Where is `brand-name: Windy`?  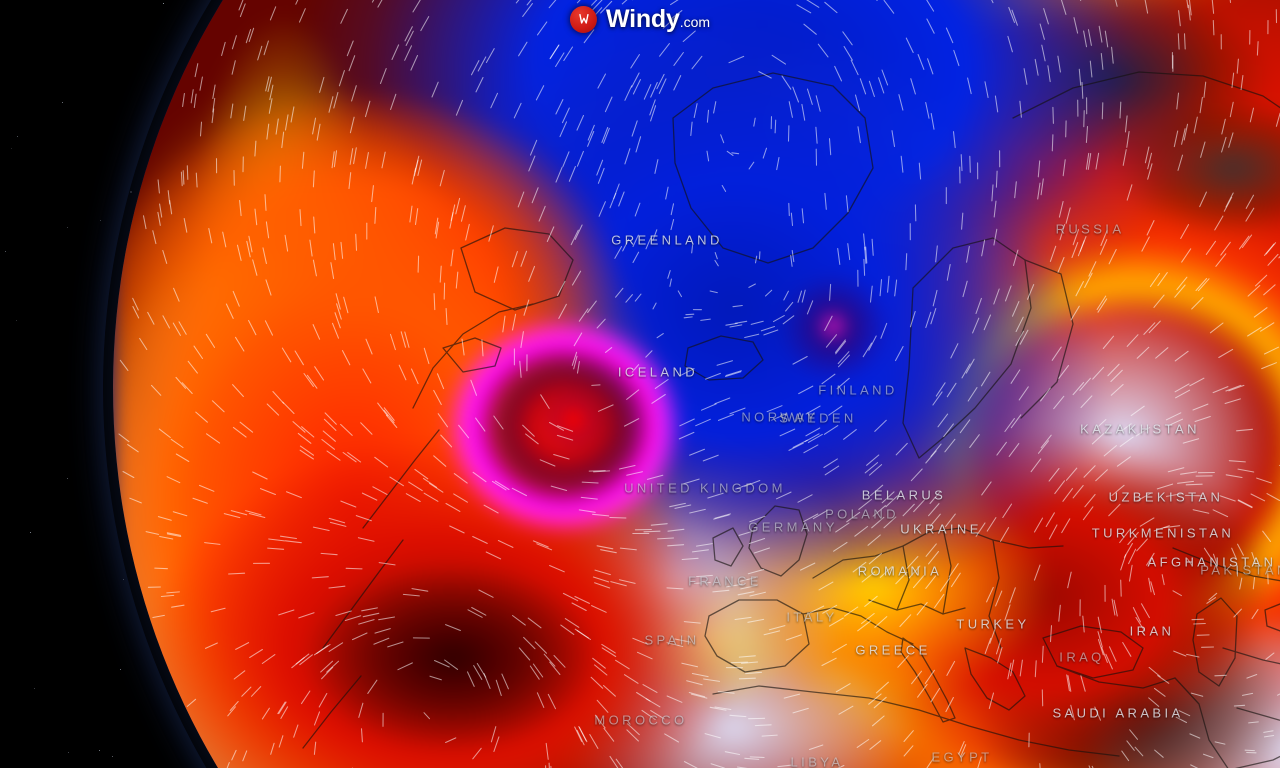
brand-name: Windy is located at coordinates (642, 19).